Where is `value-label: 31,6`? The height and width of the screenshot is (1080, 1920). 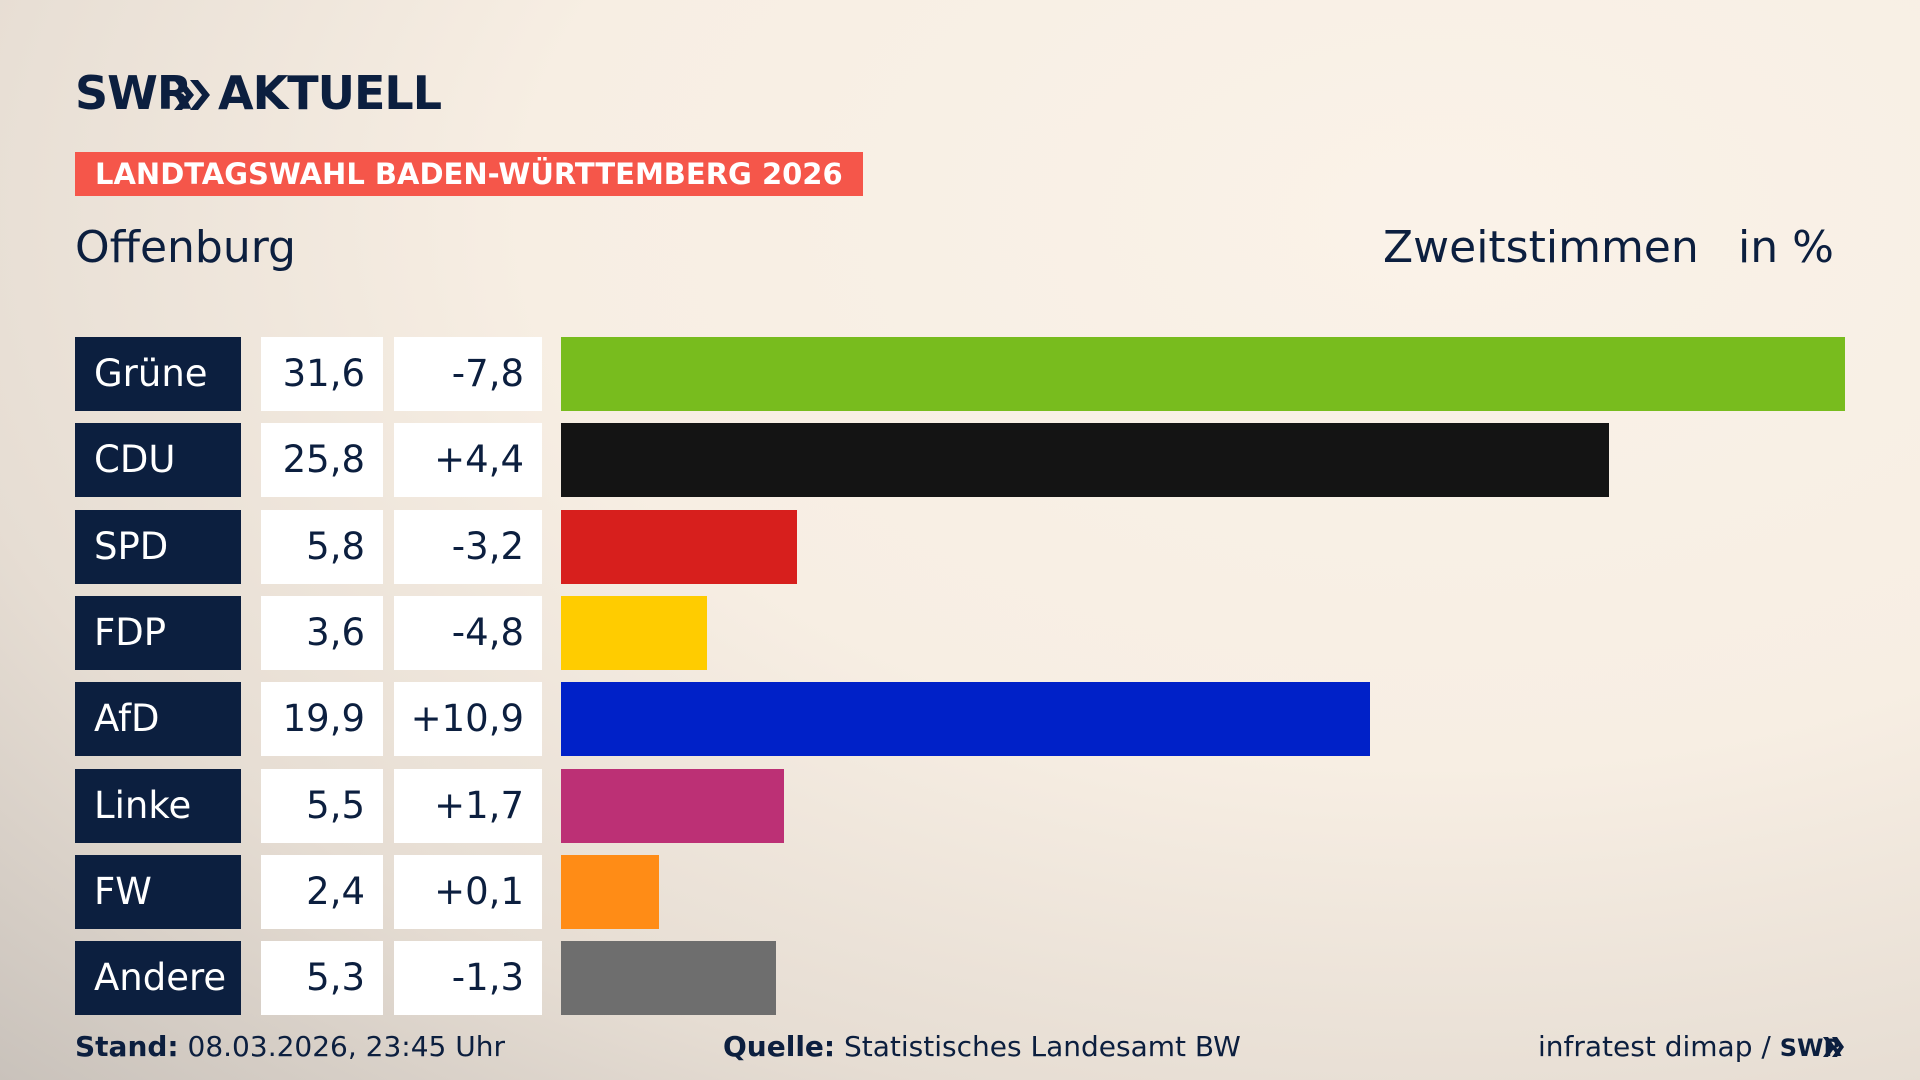
value-label: 31,6 is located at coordinates (322, 374).